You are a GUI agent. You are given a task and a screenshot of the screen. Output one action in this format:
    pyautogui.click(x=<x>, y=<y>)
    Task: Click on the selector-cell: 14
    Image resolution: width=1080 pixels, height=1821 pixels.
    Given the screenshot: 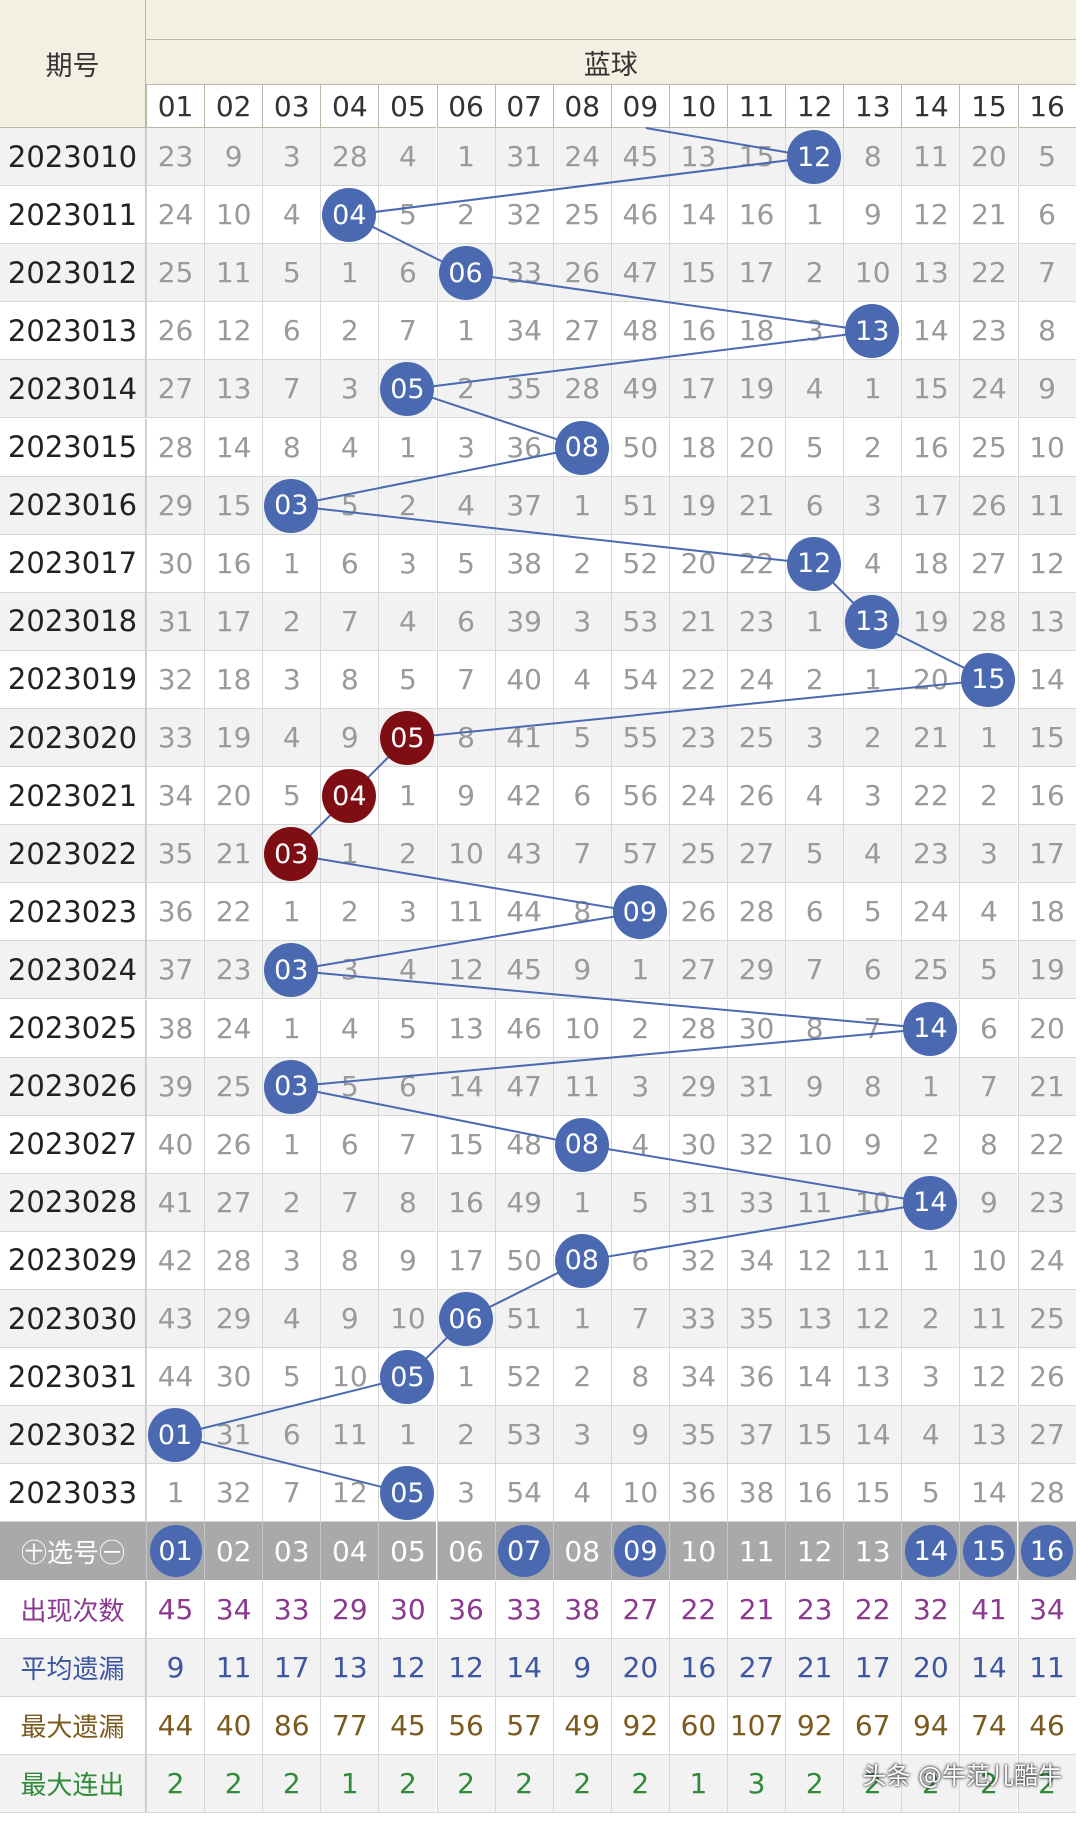 What is the action you would take?
    pyautogui.click(x=930, y=1551)
    